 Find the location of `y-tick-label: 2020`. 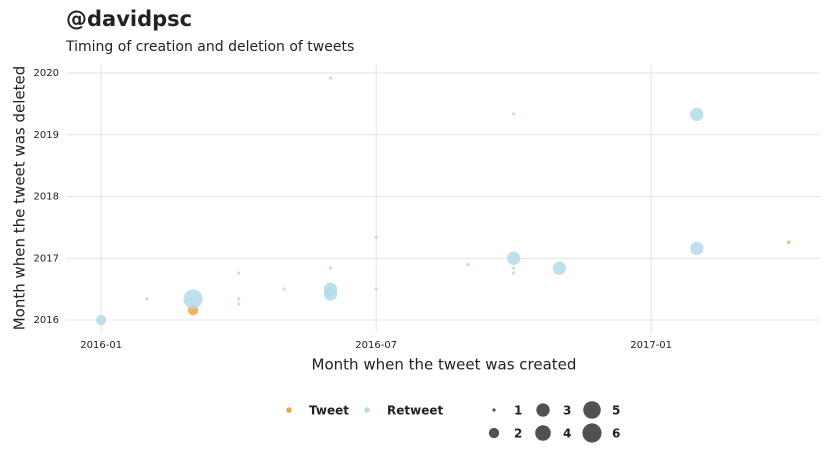

y-tick-label: 2020 is located at coordinates (46, 73).